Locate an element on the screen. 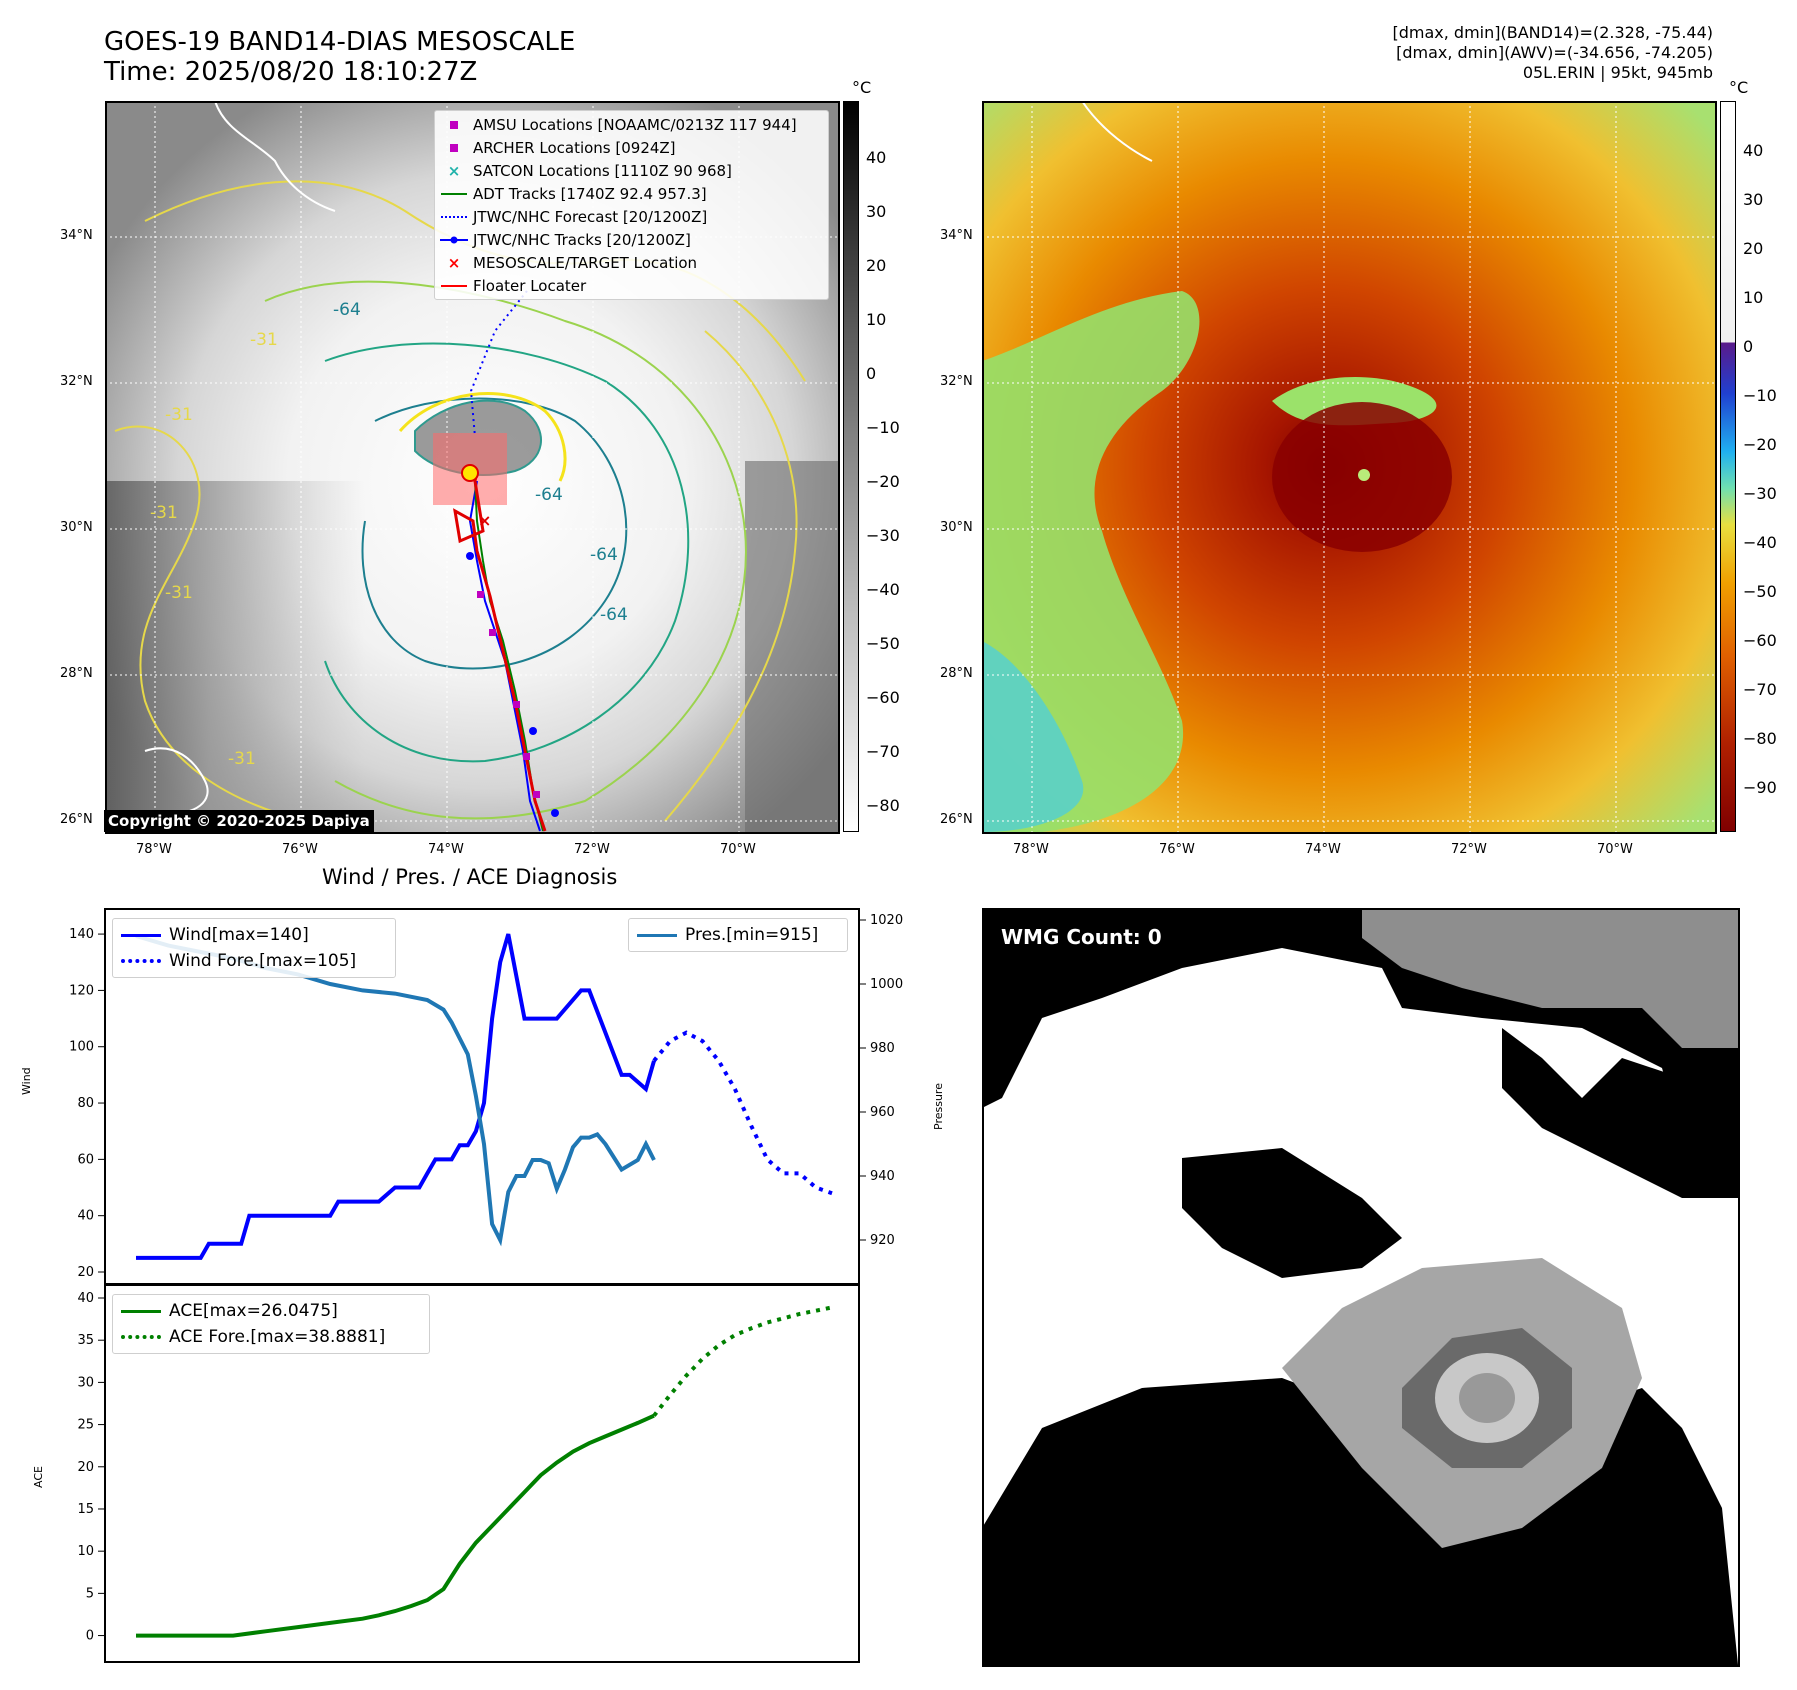  wind-legend: Wind[max=140] Wind Fore.[max=105] is located at coordinates (254, 948).